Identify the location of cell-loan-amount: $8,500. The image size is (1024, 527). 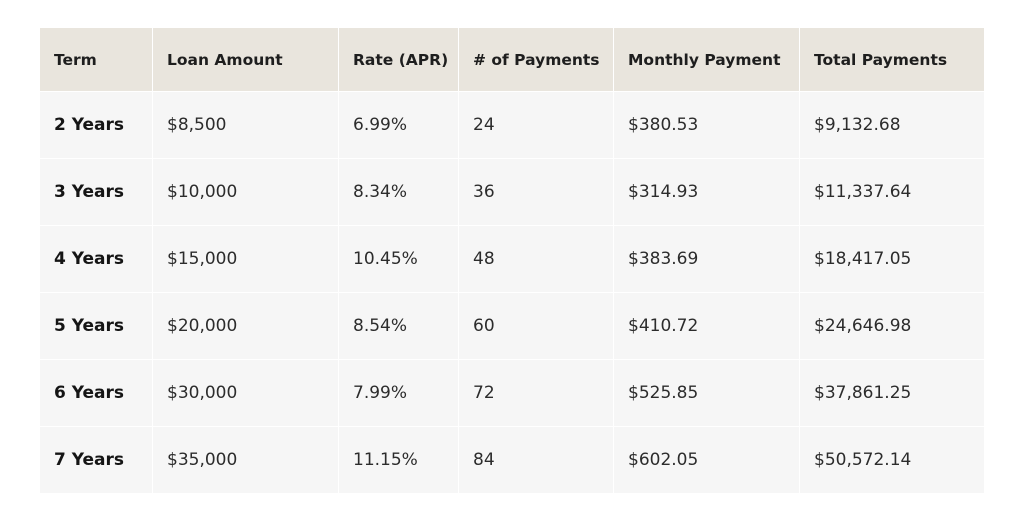
(246, 124).